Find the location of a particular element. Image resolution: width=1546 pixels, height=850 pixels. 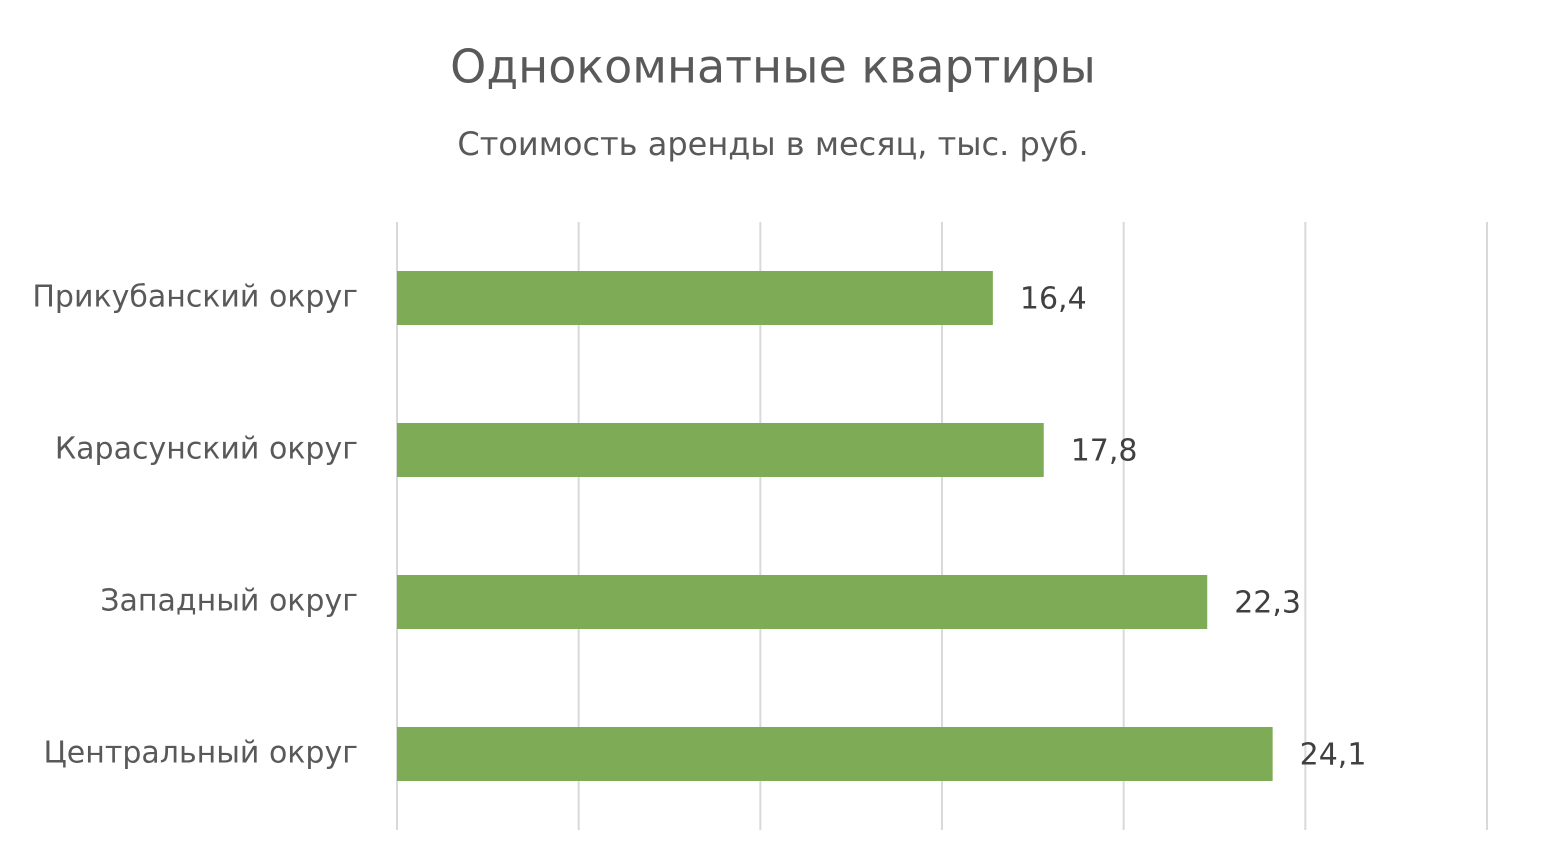

y-tick-label: Карасунский округ is located at coordinates (206, 449).